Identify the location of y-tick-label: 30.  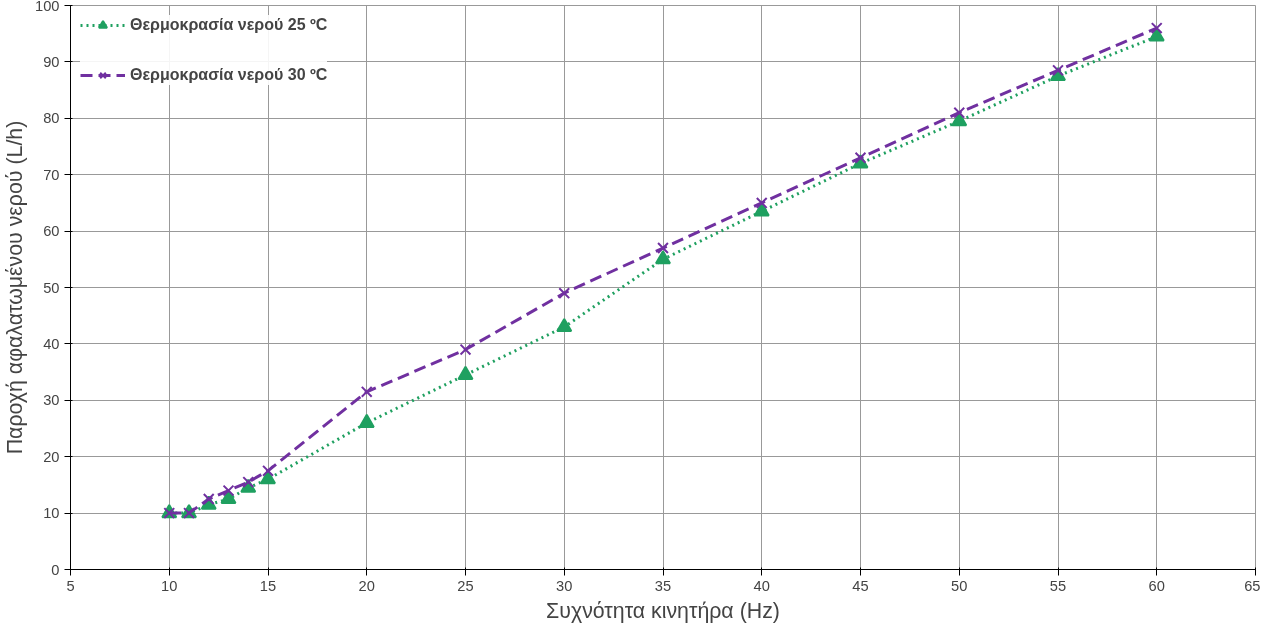
(51, 400).